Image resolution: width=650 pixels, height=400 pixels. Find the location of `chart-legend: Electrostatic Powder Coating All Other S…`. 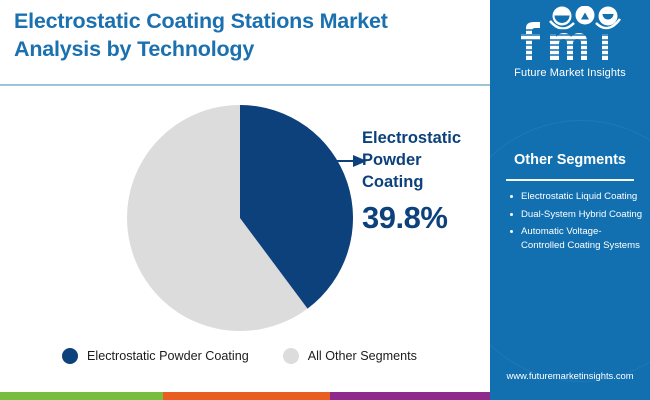

chart-legend: Electrostatic Powder Coating All Other S… is located at coordinates (239, 356).